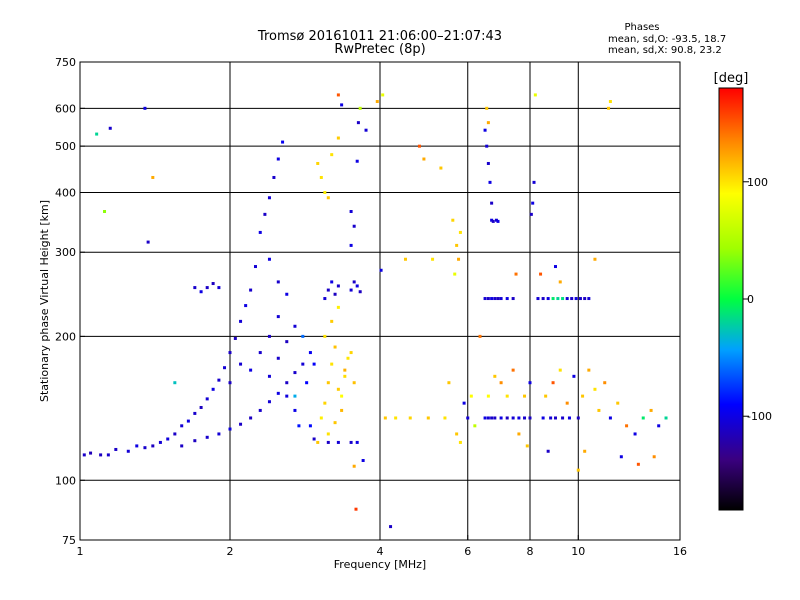 The height and width of the screenshot is (600, 800). Describe the element at coordinates (65, 192) in the screenshot. I see `y-tick-label: 400` at that location.